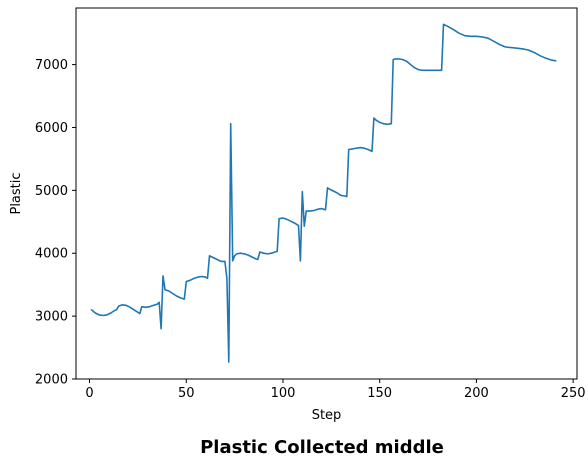 The height and width of the screenshot is (466, 588). Describe the element at coordinates (55, 223) in the screenshot. I see `y-axis-ticks: 2000 3000 4000 5000 6000 7000` at that location.